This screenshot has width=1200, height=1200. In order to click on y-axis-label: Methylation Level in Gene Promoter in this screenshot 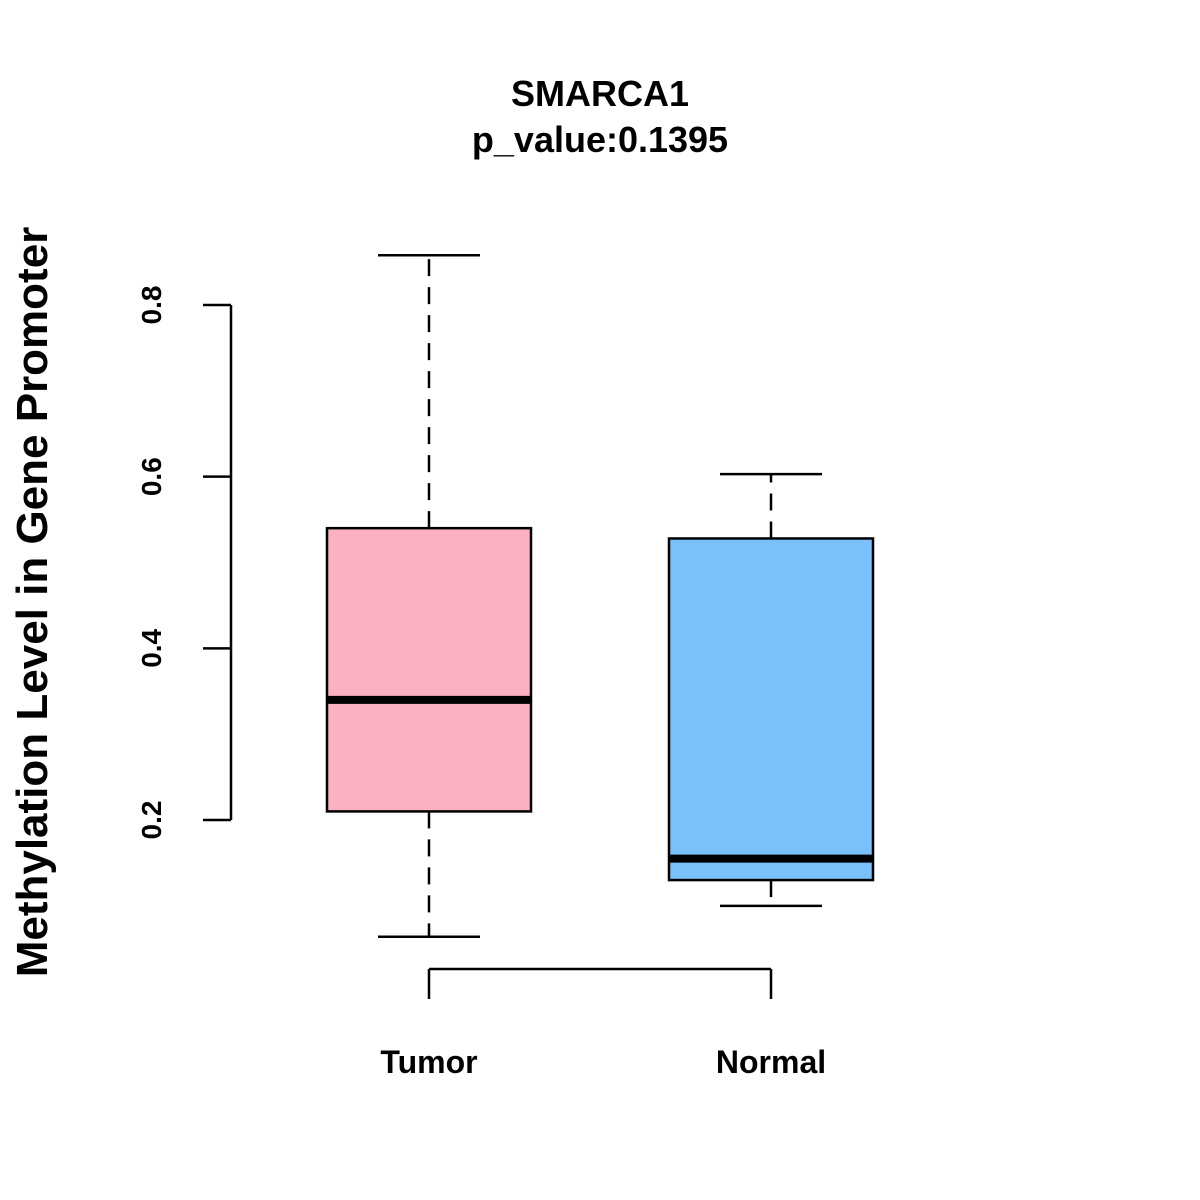, I will do `click(32, 602)`.